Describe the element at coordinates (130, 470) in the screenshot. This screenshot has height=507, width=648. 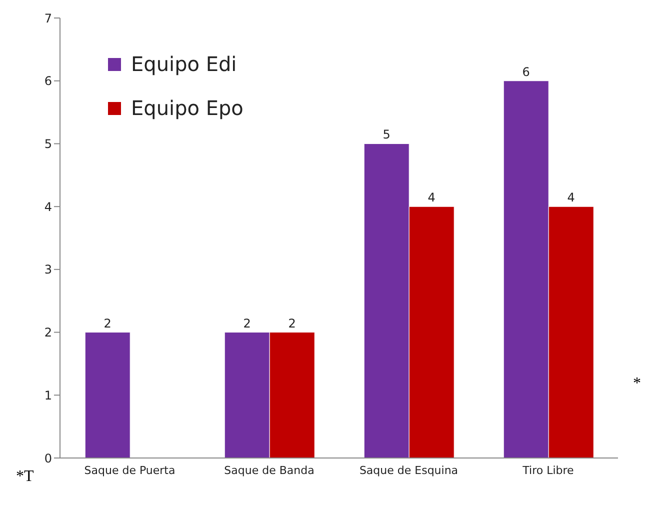
I see `x-tick-label: Saque de Puerta` at that location.